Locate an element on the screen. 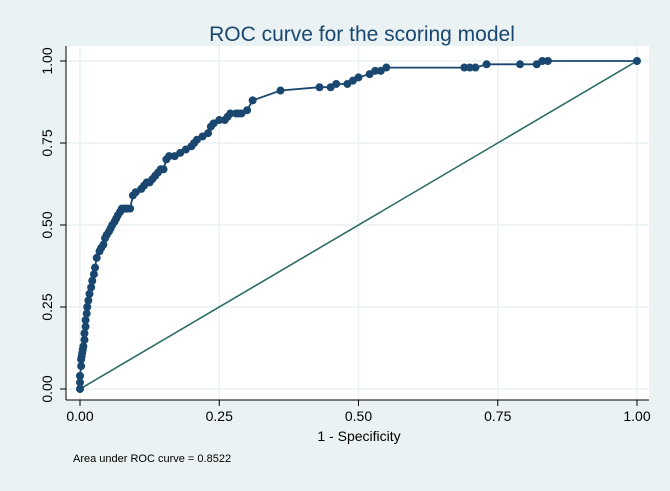 Image resolution: width=670 pixels, height=491 pixels. x-tick-label: 1.00 is located at coordinates (636, 416).